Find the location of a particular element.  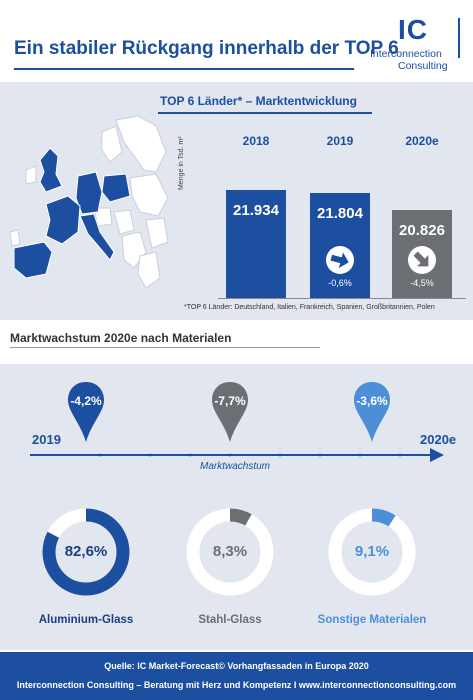

timeline-line is located at coordinates (235, 455).